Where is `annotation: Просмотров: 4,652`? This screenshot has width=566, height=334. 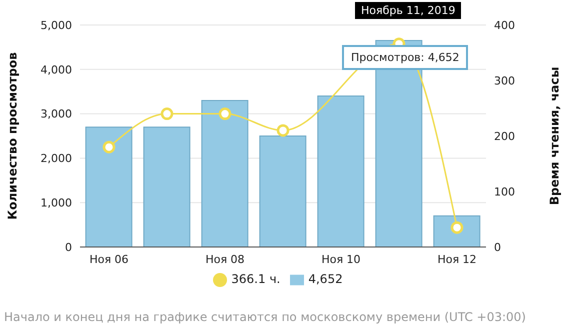
annotation: Просмотров: 4,652 is located at coordinates (405, 57).